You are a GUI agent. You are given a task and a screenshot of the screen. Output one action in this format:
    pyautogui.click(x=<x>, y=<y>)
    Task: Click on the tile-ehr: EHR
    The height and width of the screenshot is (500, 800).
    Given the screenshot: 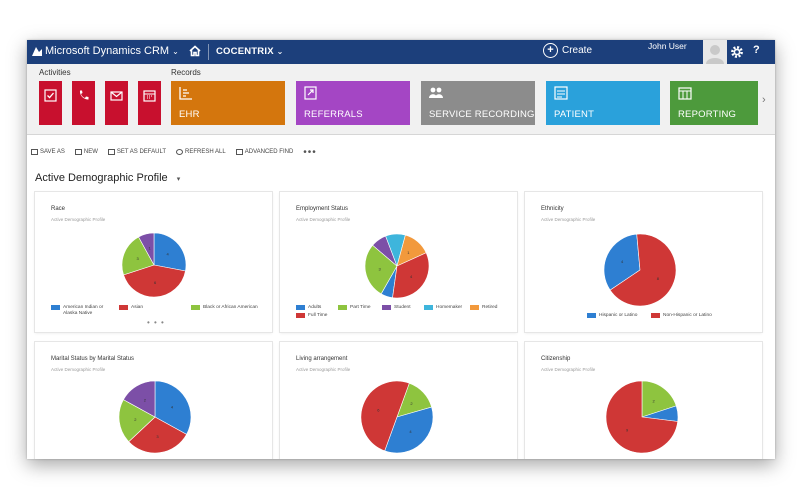 What is the action you would take?
    pyautogui.click(x=228, y=103)
    